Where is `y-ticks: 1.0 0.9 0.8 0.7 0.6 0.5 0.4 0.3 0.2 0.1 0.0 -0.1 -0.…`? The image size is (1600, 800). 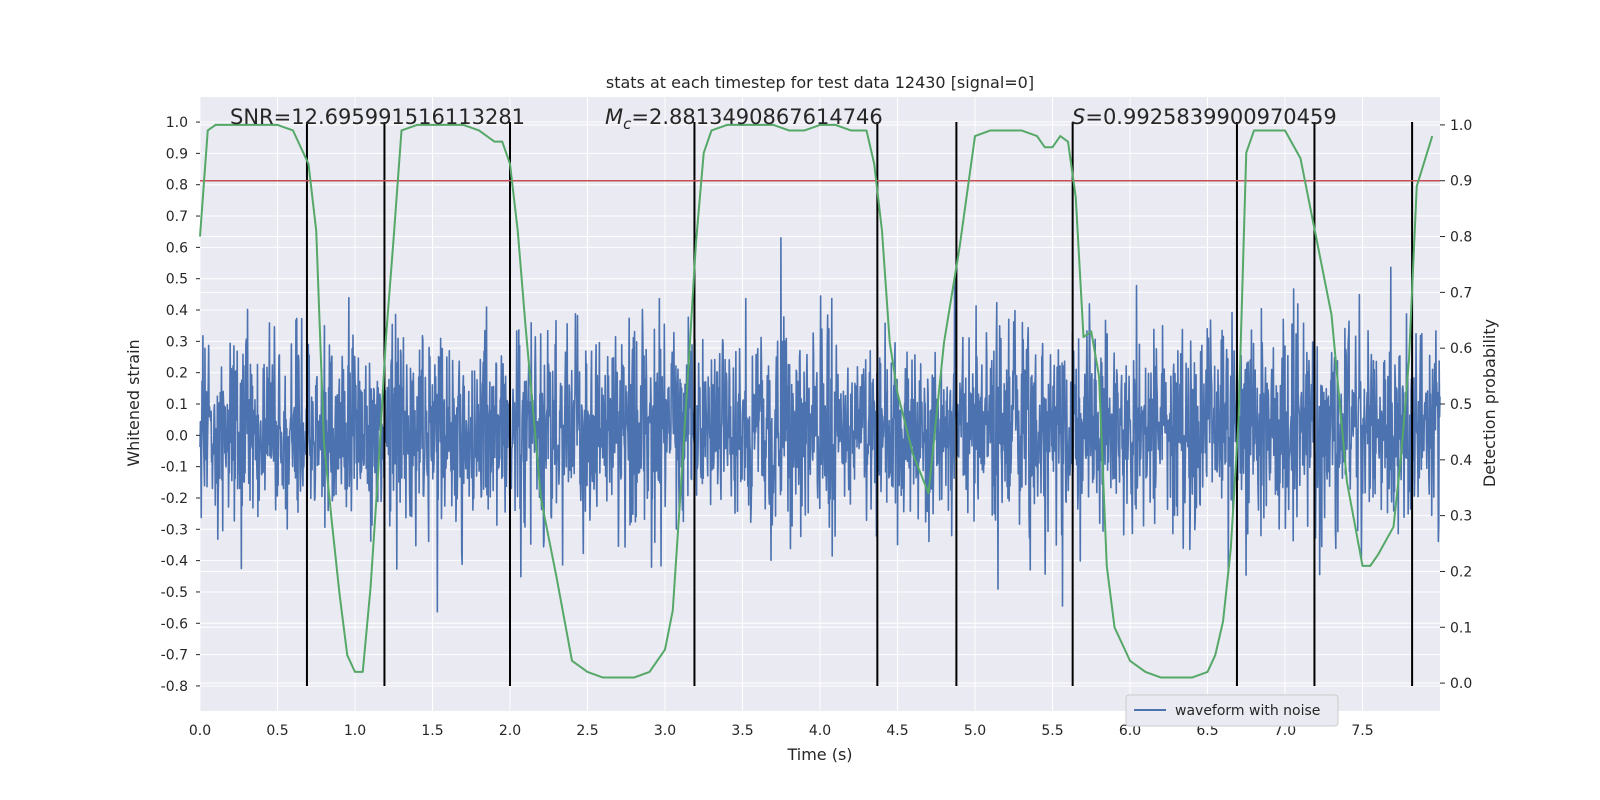
y-ticks: 1.0 0.9 0.8 0.7 0.6 0.5 0.4 0.3 0.2 0.1 0.0 -0.1 -0.… is located at coordinates (180, 405).